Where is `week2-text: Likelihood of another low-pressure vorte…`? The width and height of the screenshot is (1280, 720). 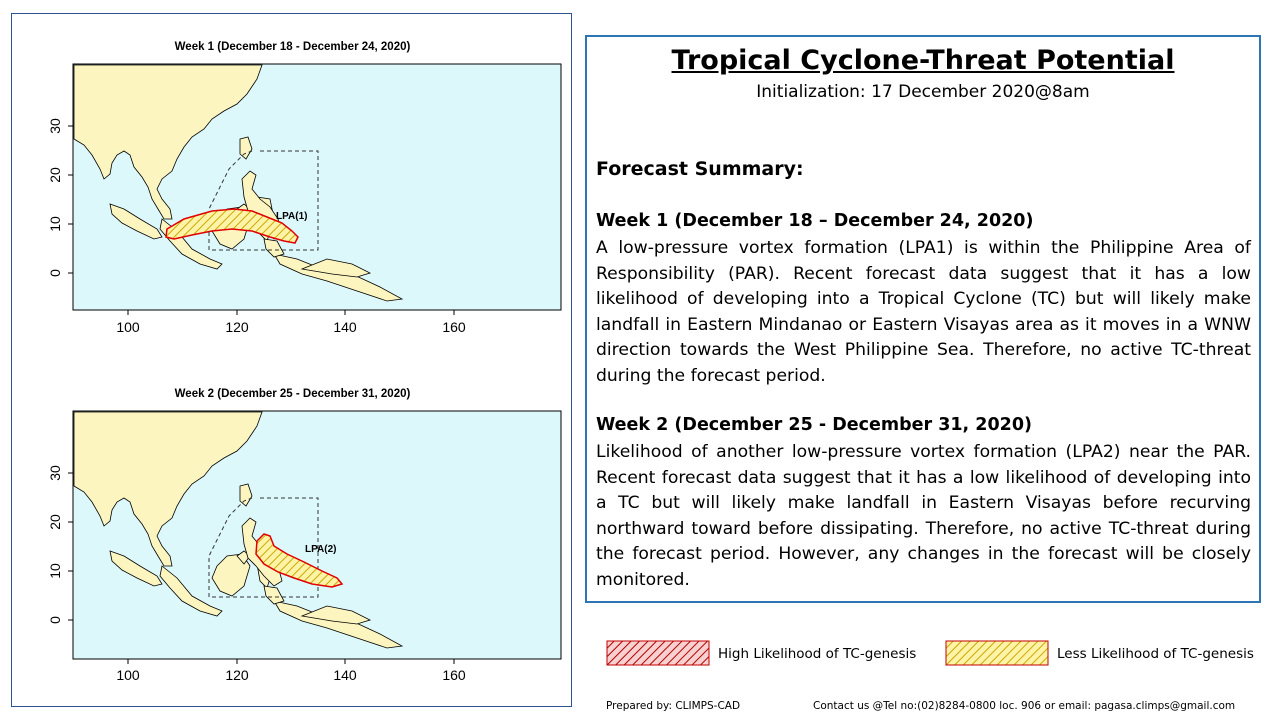
week2-text: Likelihood of another low-pressure vorte… is located at coordinates (923, 516).